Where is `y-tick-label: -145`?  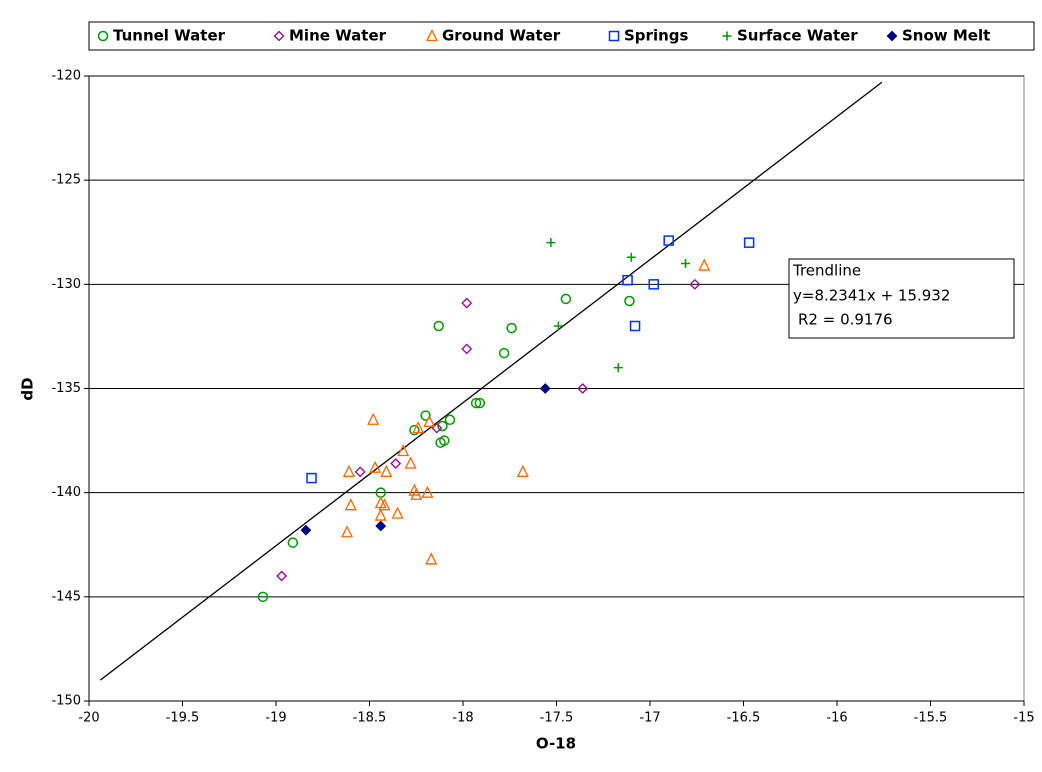 y-tick-label: -145 is located at coordinates (66, 596).